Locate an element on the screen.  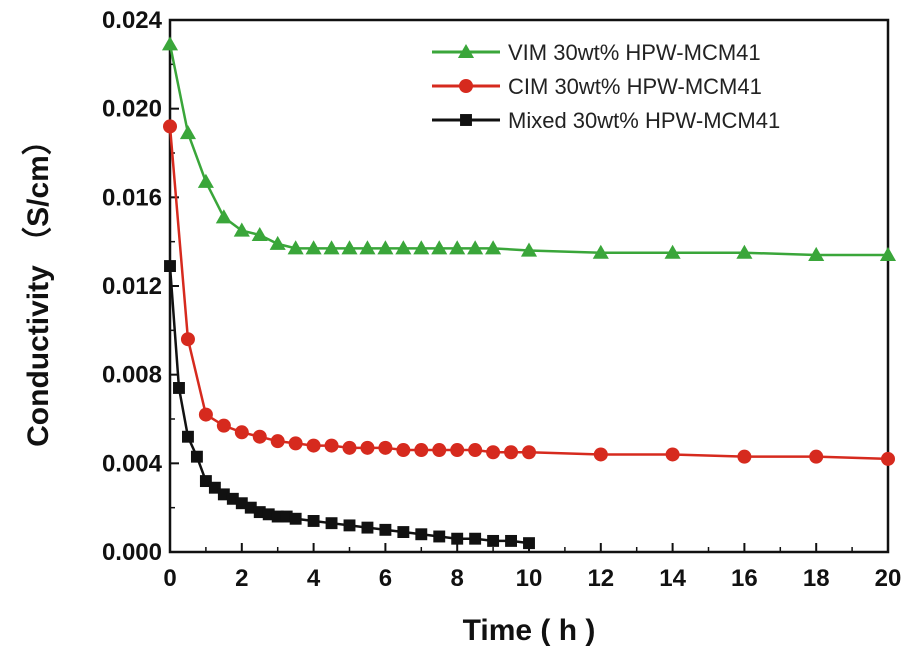
x-tick-label: 12 is located at coordinates (600, 578).